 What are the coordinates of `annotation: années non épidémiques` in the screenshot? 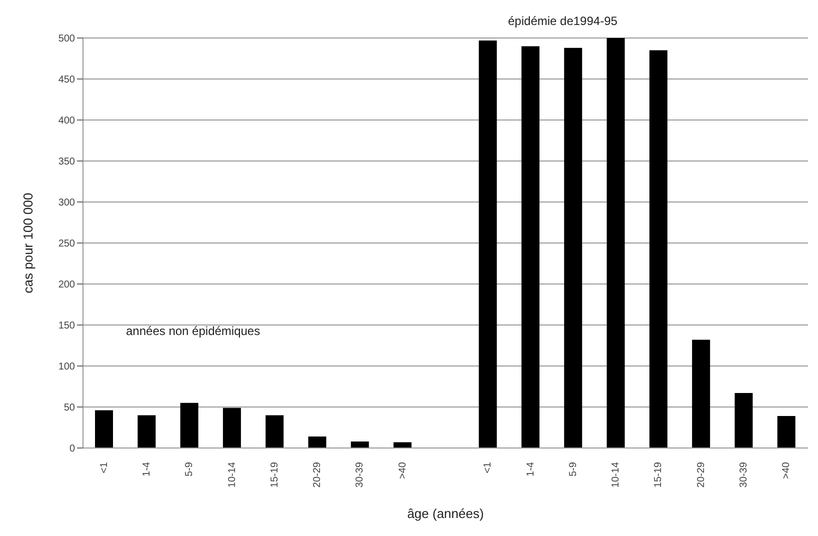 It's located at (193, 331).